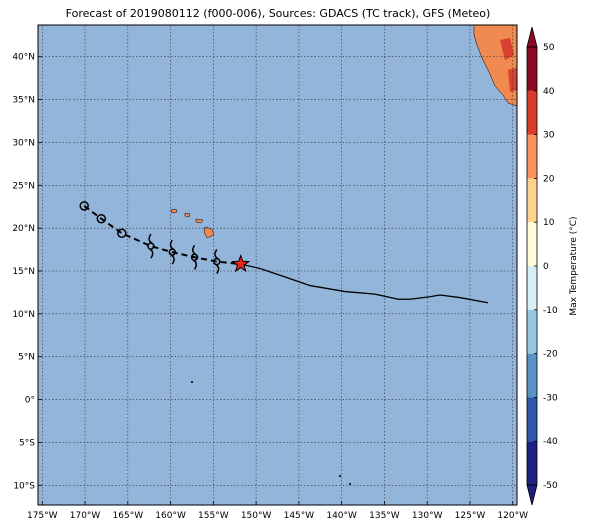  I want to click on y-tick-label: 30°N, so click(23, 143).